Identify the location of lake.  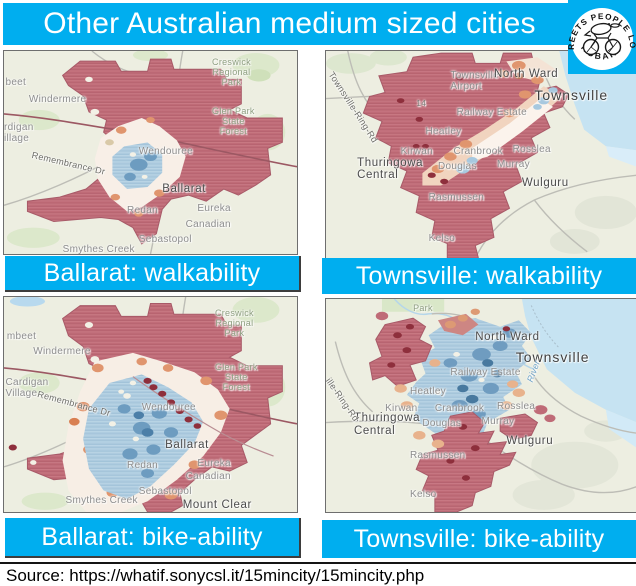
(27, 302).